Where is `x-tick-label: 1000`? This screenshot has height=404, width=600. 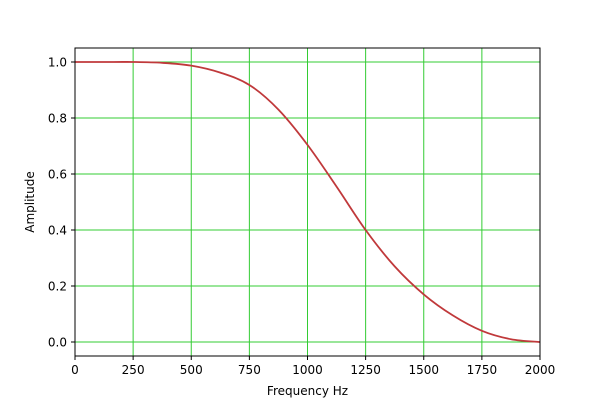 x-tick-label: 1000 is located at coordinates (307, 370).